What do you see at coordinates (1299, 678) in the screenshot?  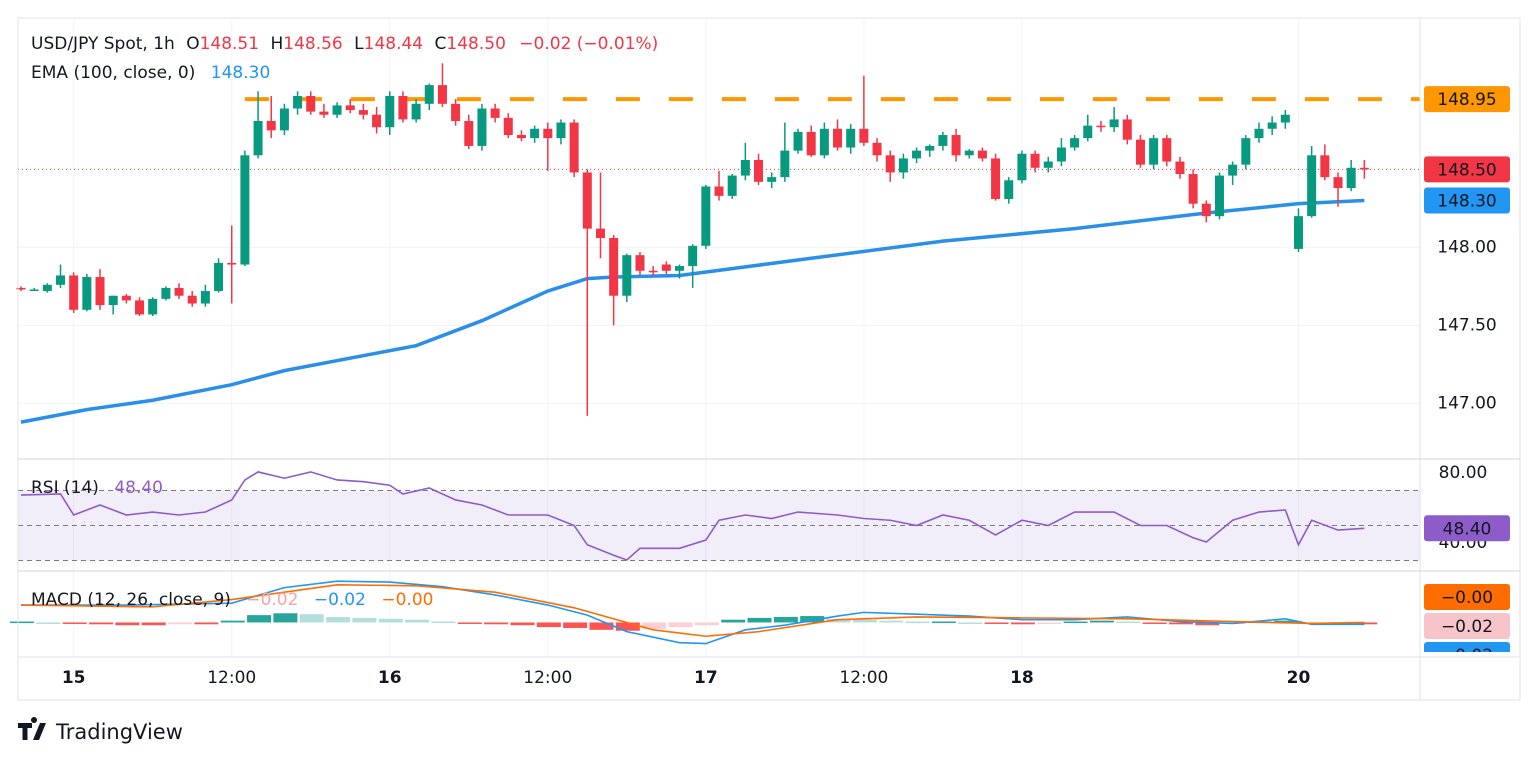 I see `x-tick-label: 20` at bounding box center [1299, 678].